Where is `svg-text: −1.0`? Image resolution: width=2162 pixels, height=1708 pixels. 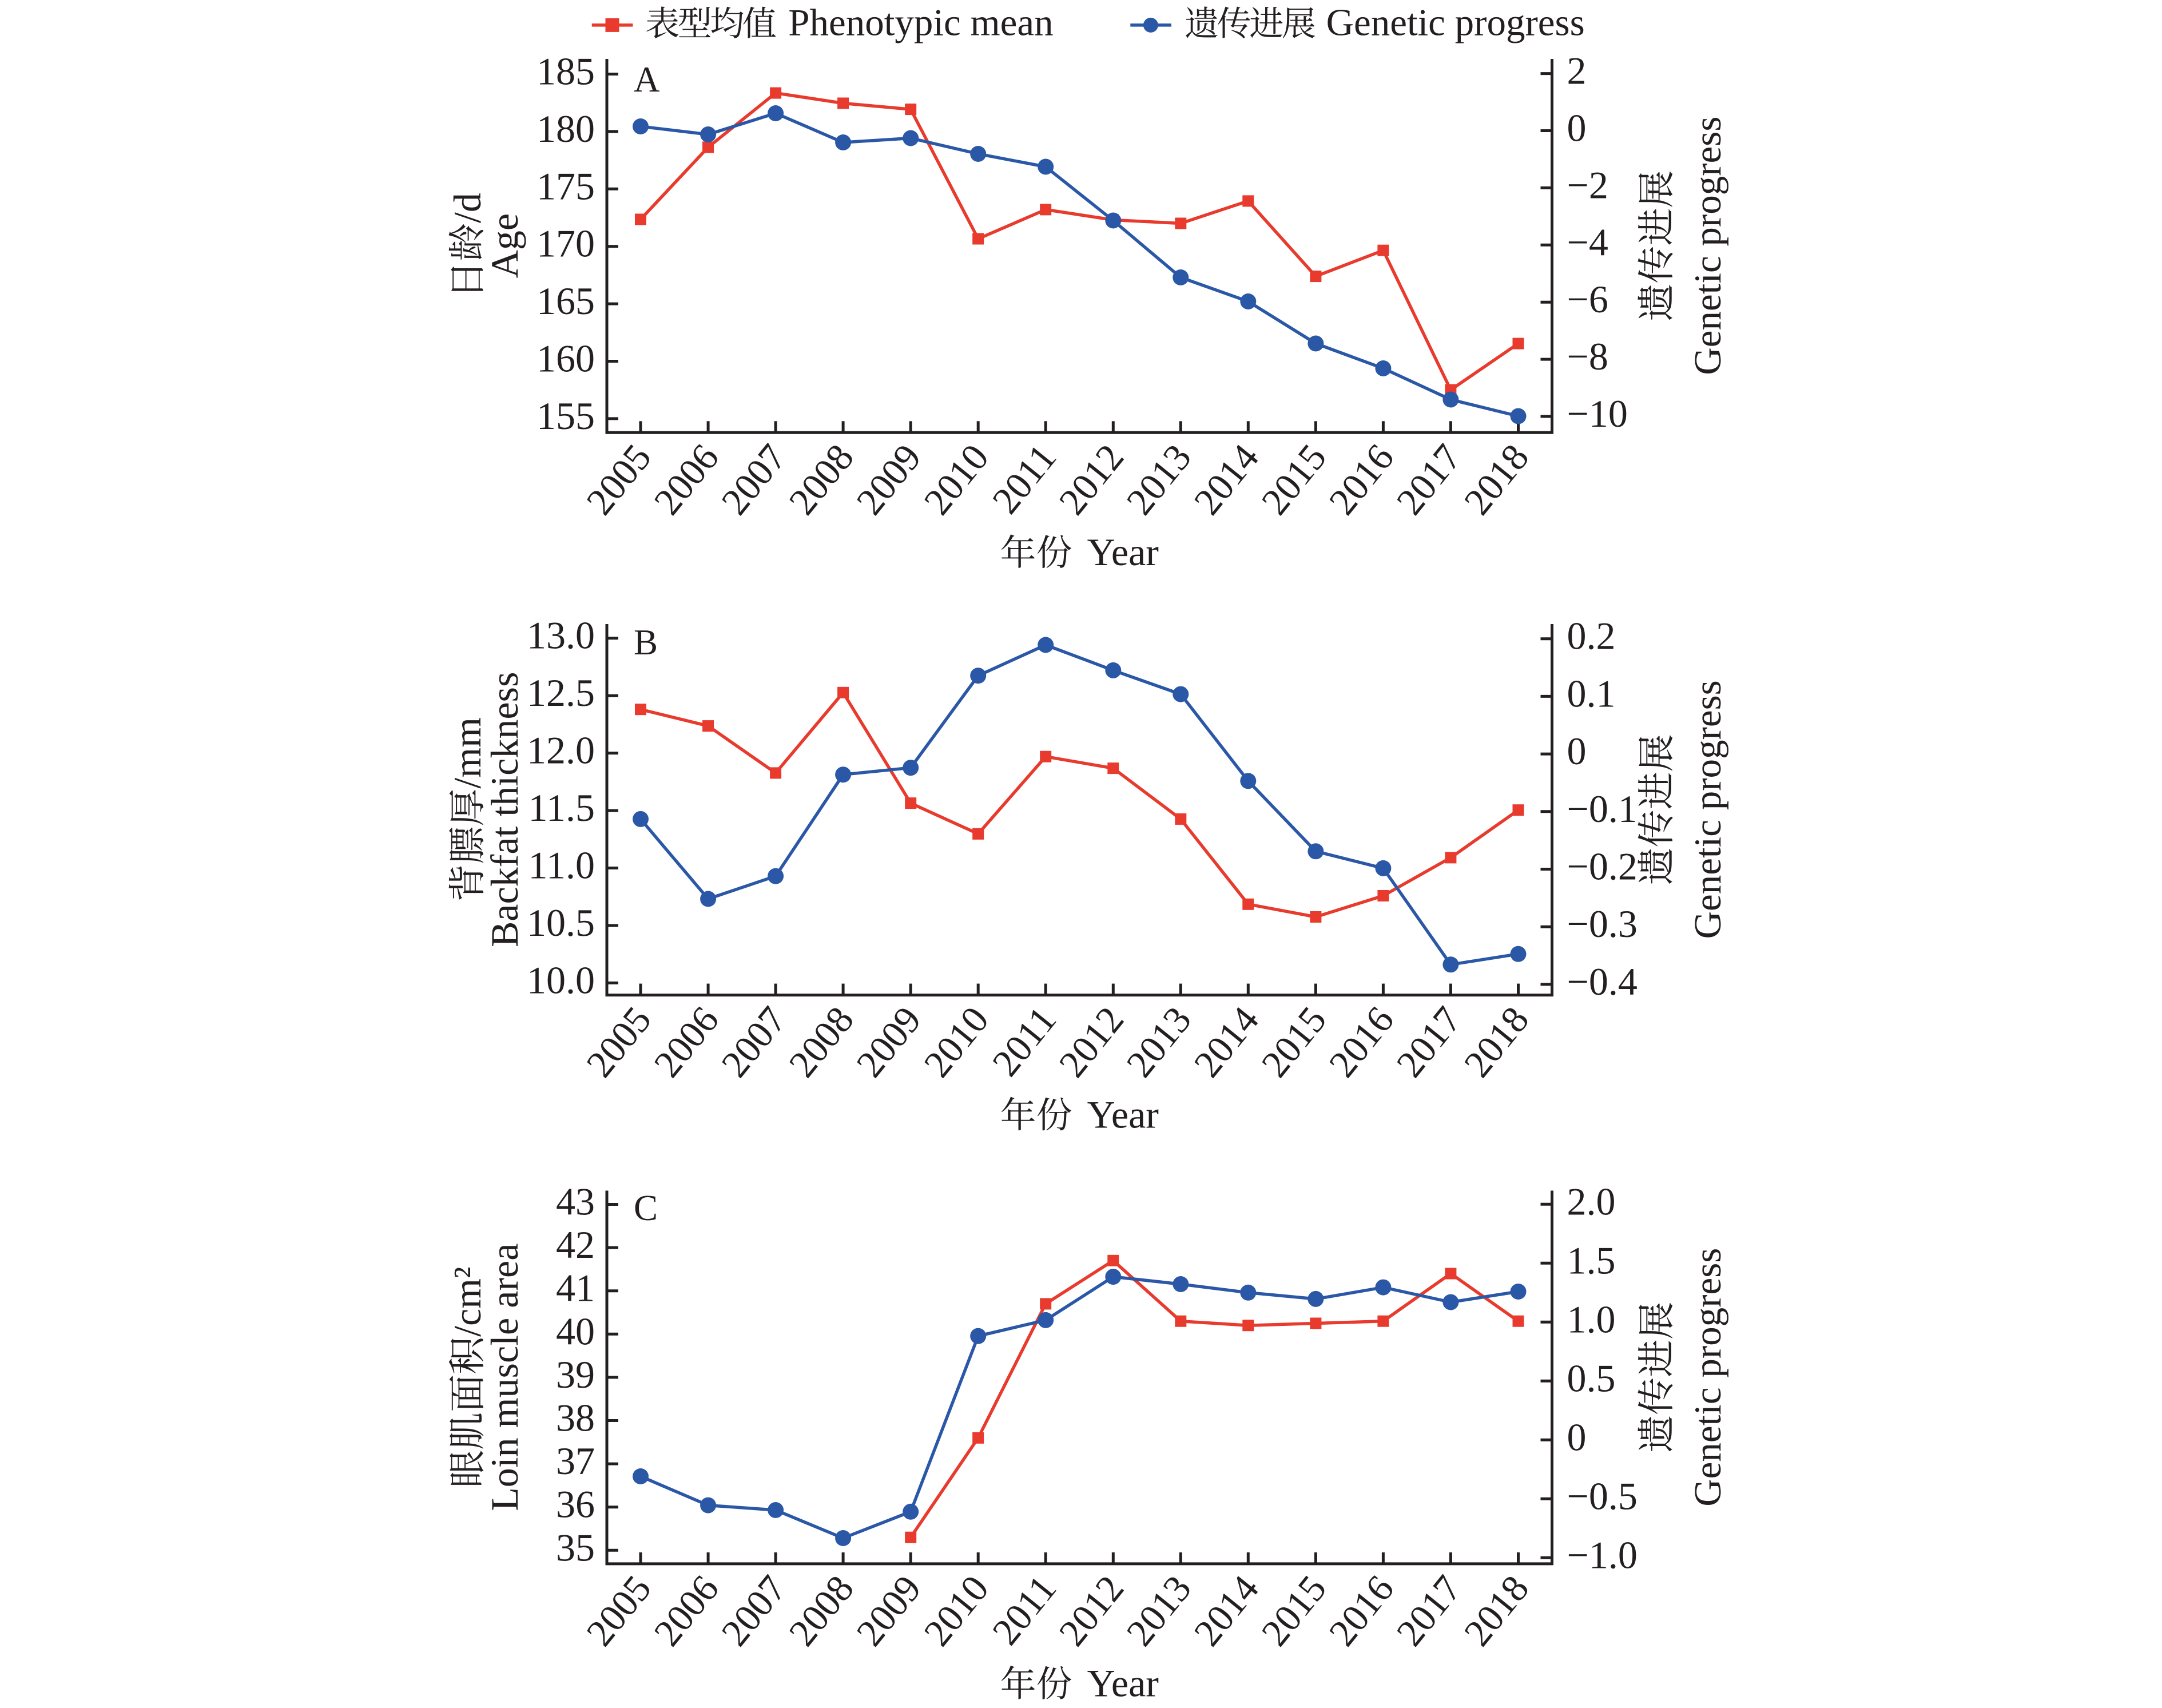
svg-text: −1.0 is located at coordinates (1602, 1554).